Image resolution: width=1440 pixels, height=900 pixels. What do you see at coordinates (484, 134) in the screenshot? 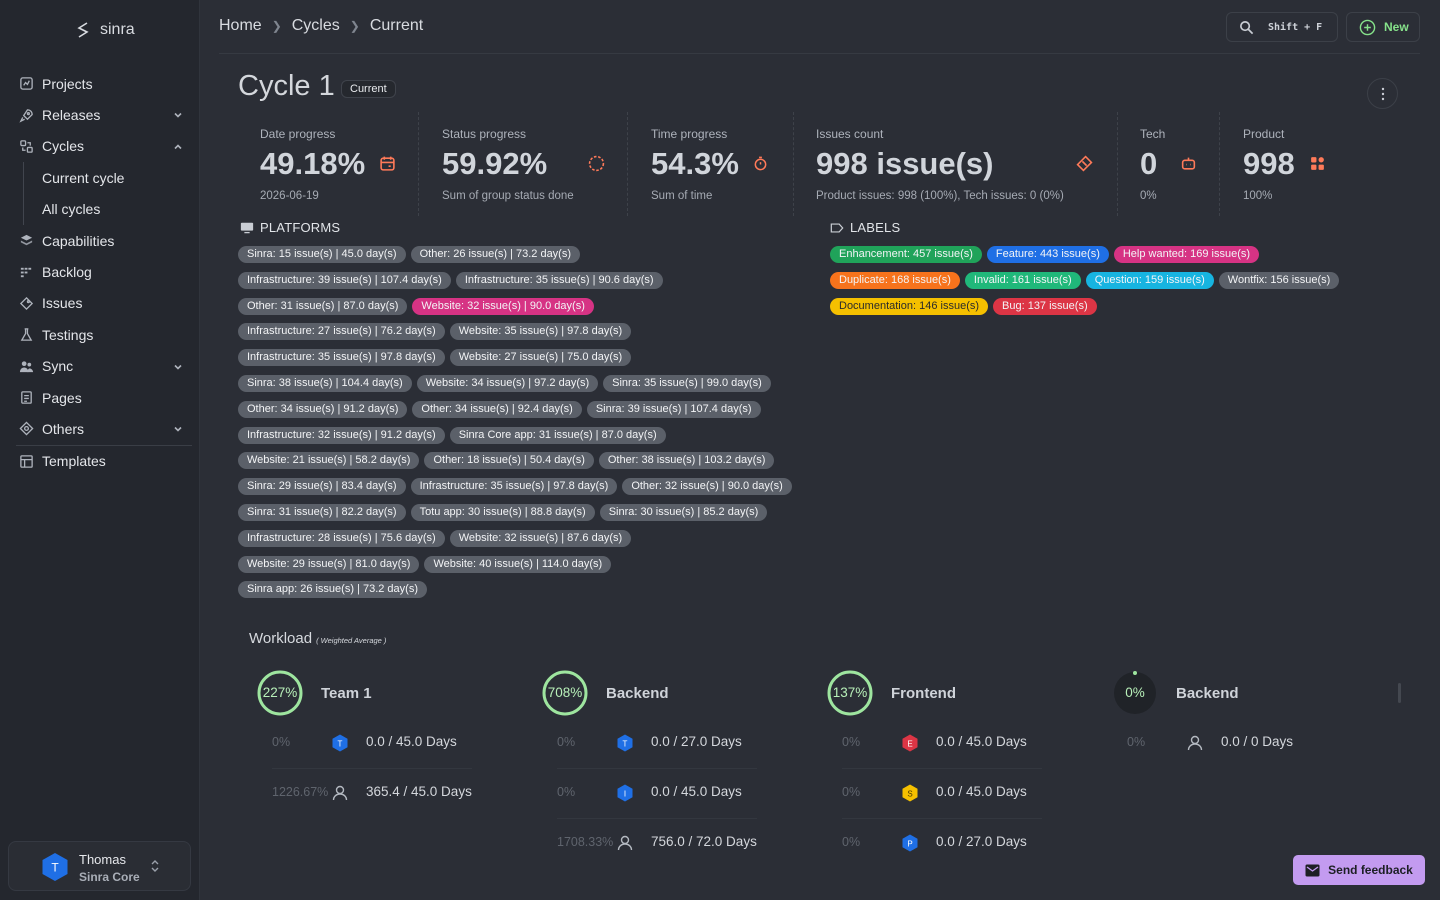
I see `stat-label: Status progress` at bounding box center [484, 134].